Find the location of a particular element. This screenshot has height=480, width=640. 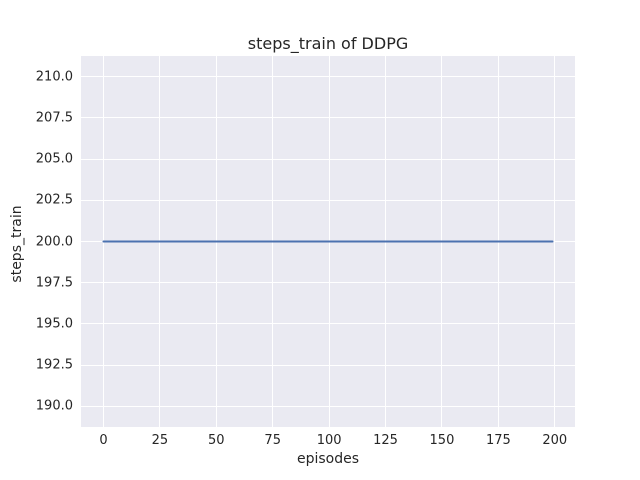

x-tick-label: 0 is located at coordinates (103, 440).